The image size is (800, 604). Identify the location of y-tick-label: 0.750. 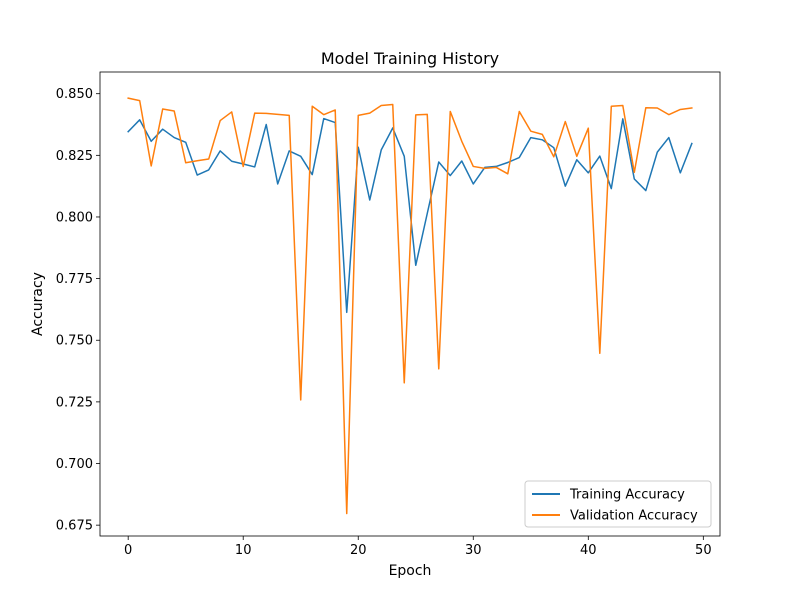
(74, 341).